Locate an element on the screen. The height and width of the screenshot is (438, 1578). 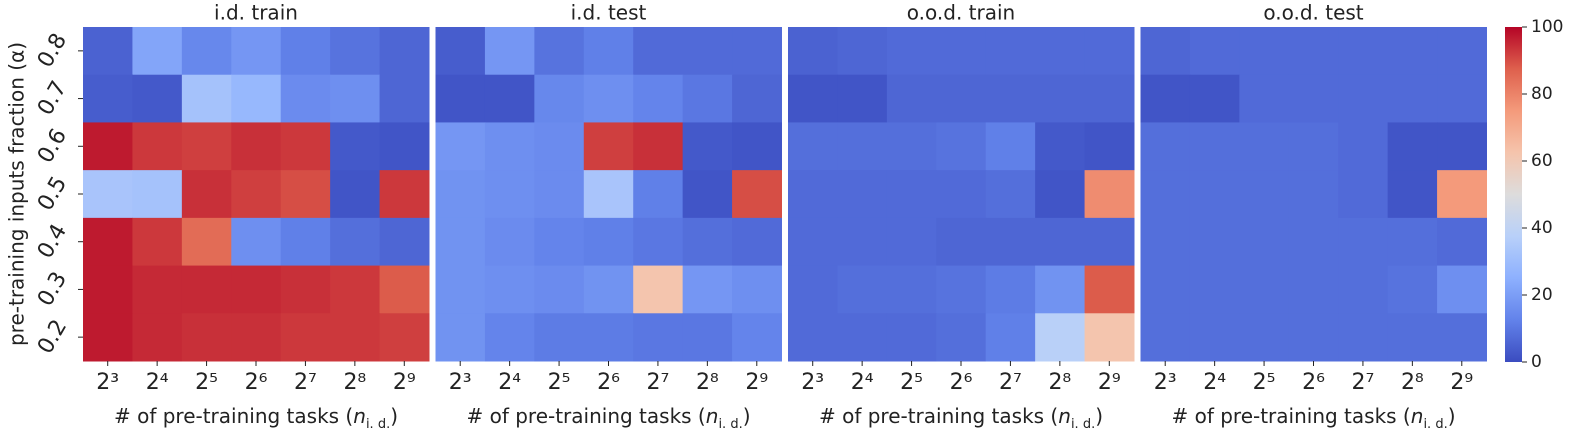
colorbar-tick-label: 20 is located at coordinates (1542, 295).